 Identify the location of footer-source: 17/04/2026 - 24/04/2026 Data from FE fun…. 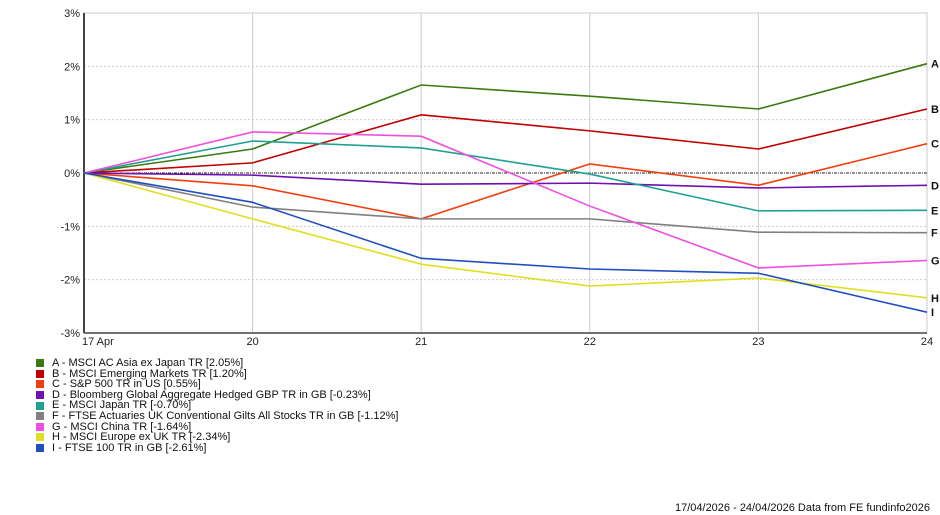
(802, 508).